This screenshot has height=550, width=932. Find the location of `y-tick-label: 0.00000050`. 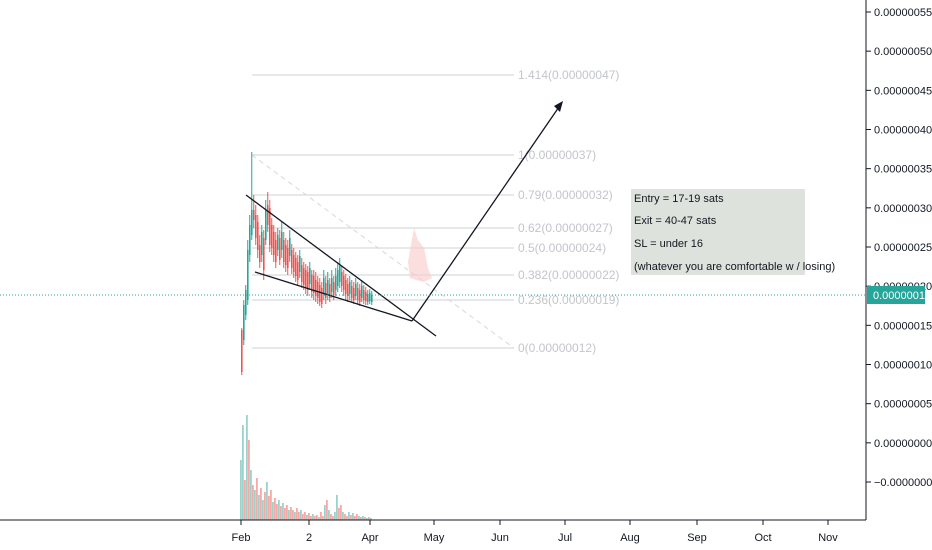

y-tick-label: 0.00000050 is located at coordinates (903, 52).